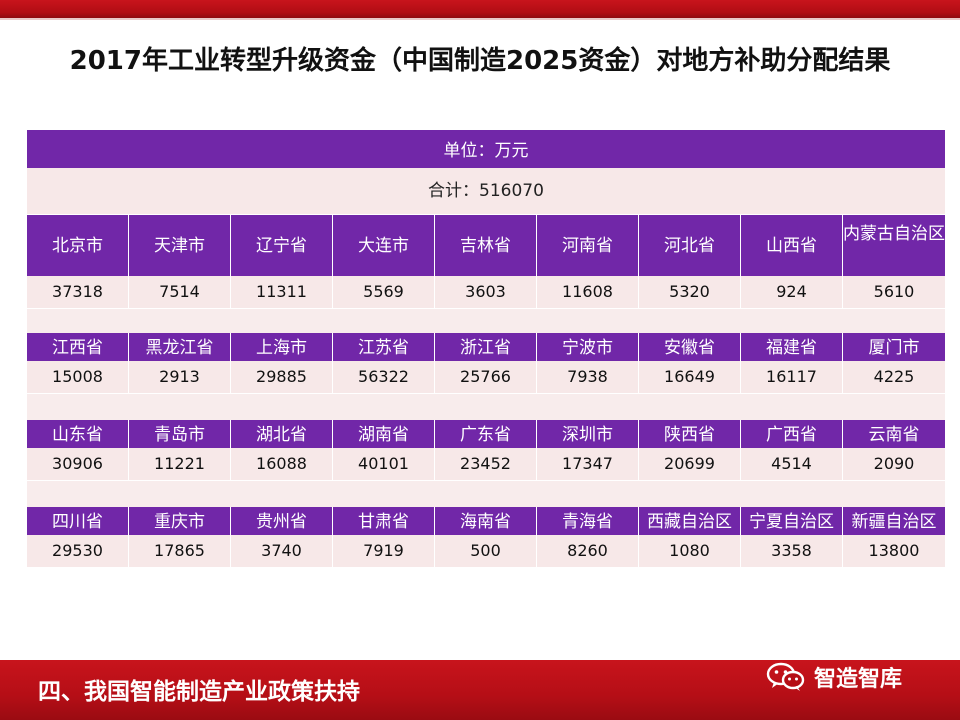  I want to click on region-name: 青海省, so click(588, 521).